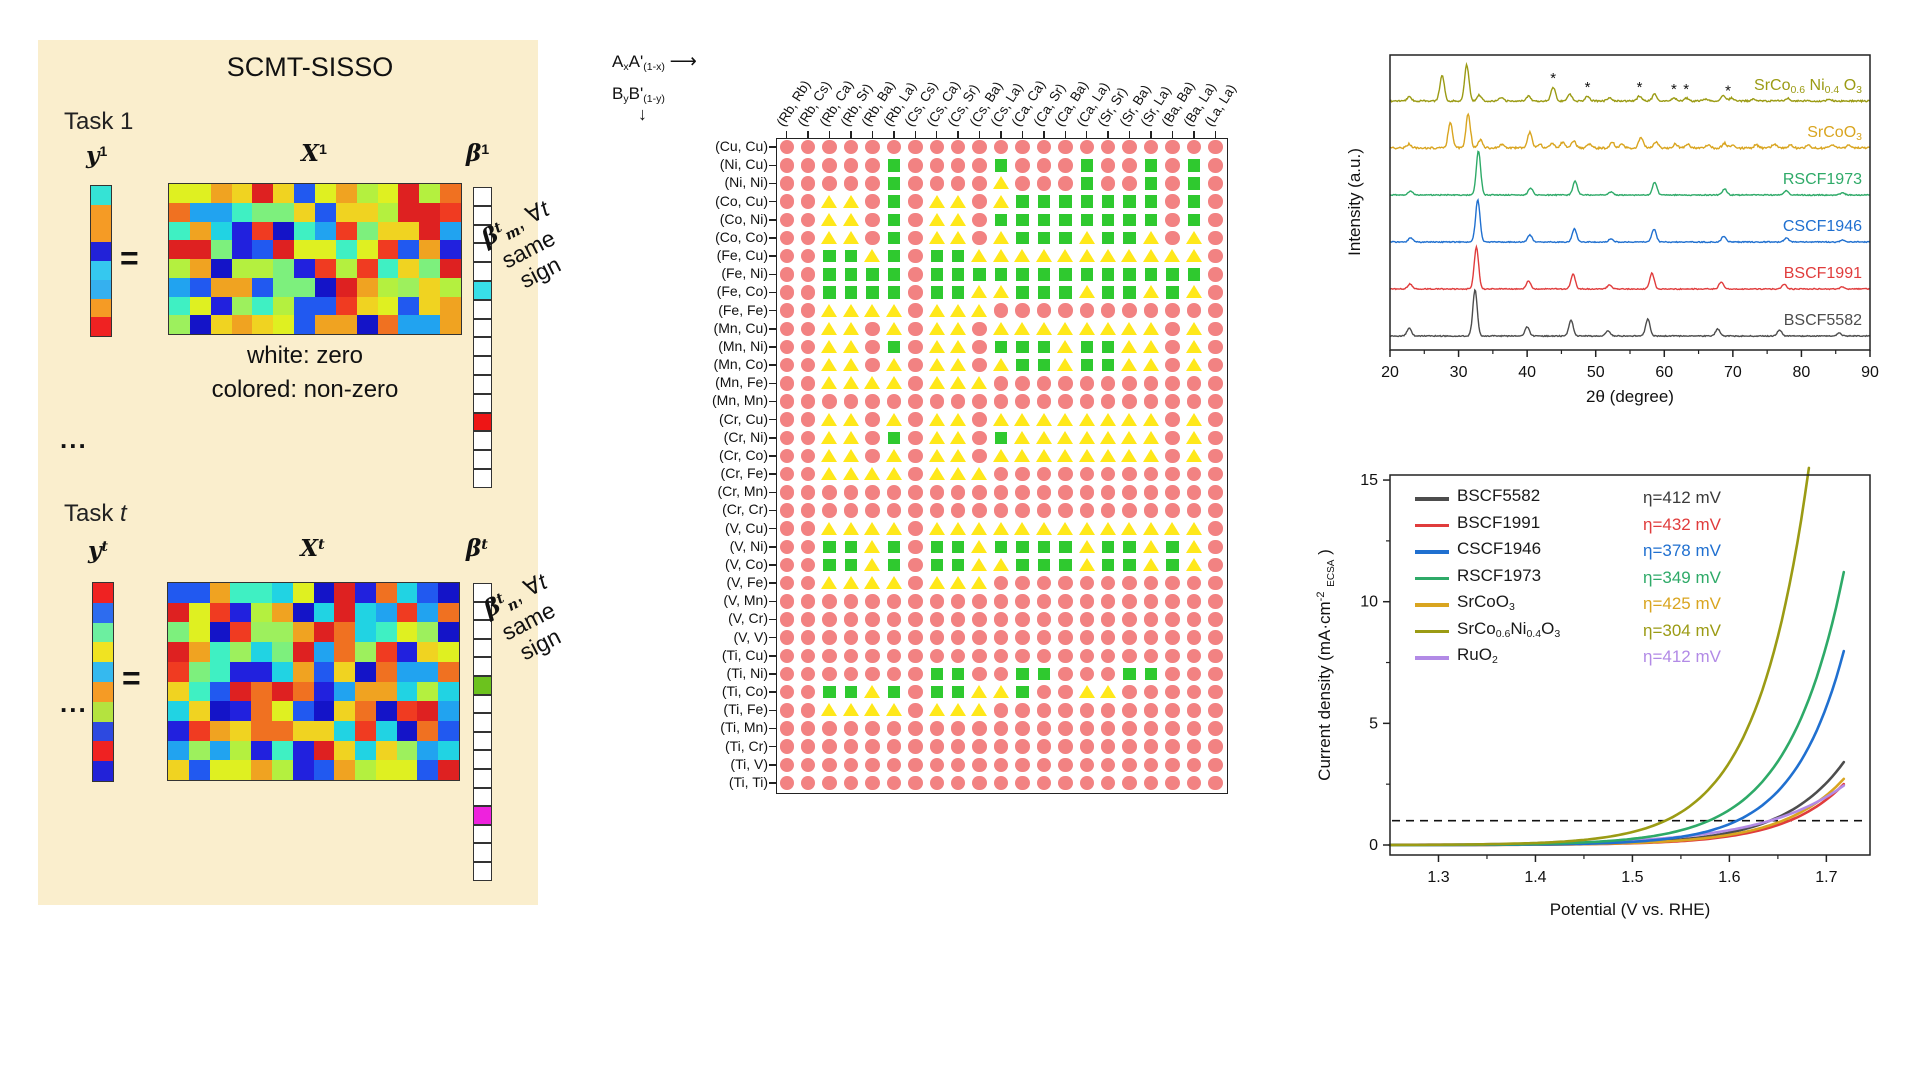 This screenshot has height=1080, width=1920. Describe the element at coordinates (1823, 273) in the screenshot. I see `xrd-series-label: BSCF1991` at that location.